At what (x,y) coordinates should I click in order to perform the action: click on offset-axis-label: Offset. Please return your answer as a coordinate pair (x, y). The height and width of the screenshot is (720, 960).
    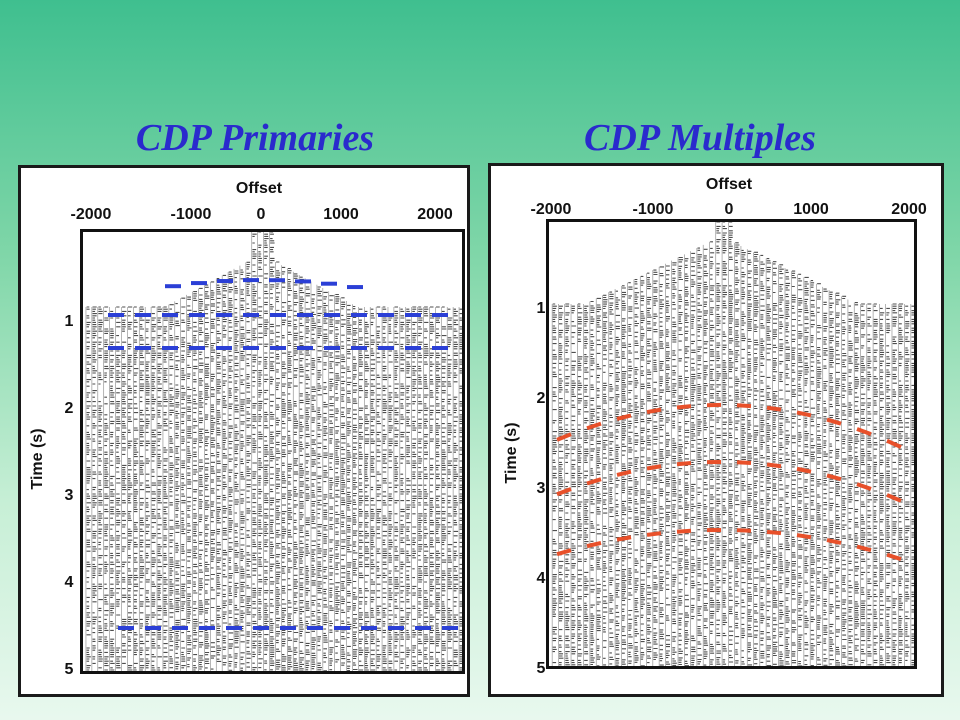
    Looking at the image, I should click on (259, 188).